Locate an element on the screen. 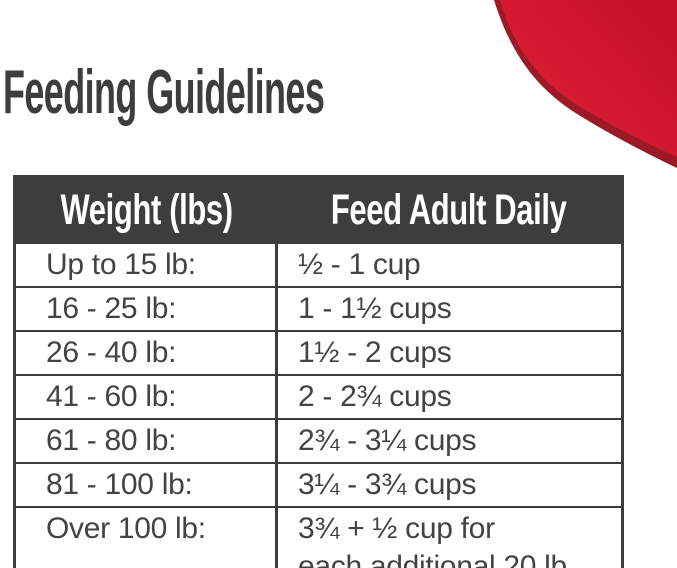 Image resolution: width=677 pixels, height=568 pixels. page-title: Feeding Guidelines is located at coordinates (164, 92).